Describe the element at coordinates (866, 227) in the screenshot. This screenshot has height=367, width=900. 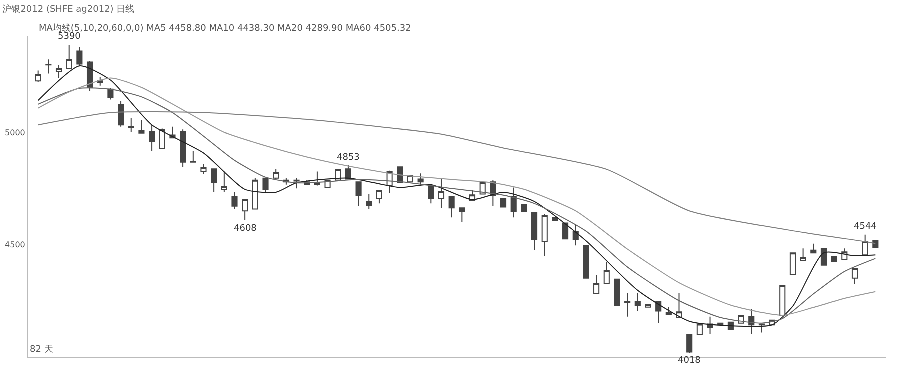
I see `annotation: 4544` at that location.